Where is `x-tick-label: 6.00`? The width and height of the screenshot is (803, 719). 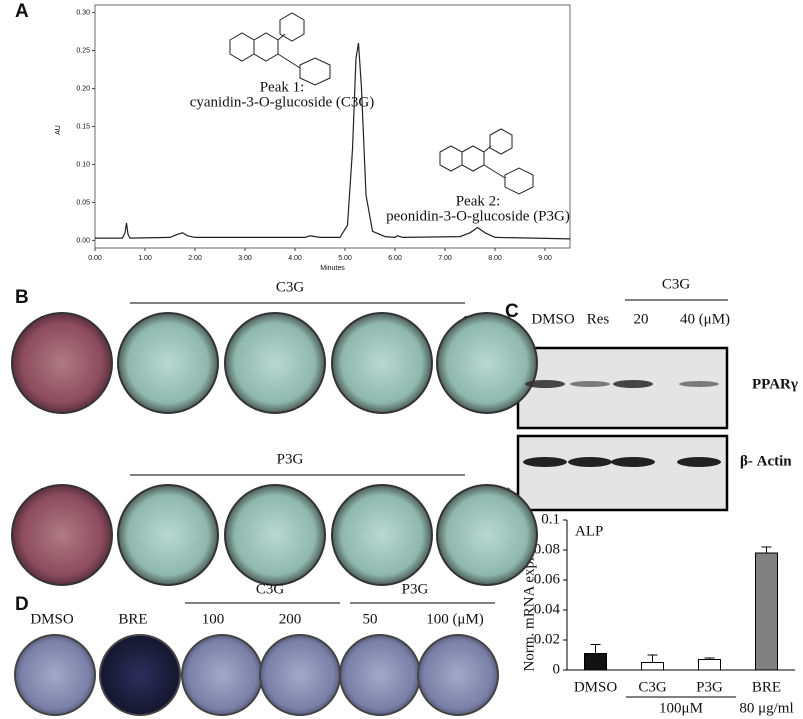 x-tick-label: 6.00 is located at coordinates (395, 258).